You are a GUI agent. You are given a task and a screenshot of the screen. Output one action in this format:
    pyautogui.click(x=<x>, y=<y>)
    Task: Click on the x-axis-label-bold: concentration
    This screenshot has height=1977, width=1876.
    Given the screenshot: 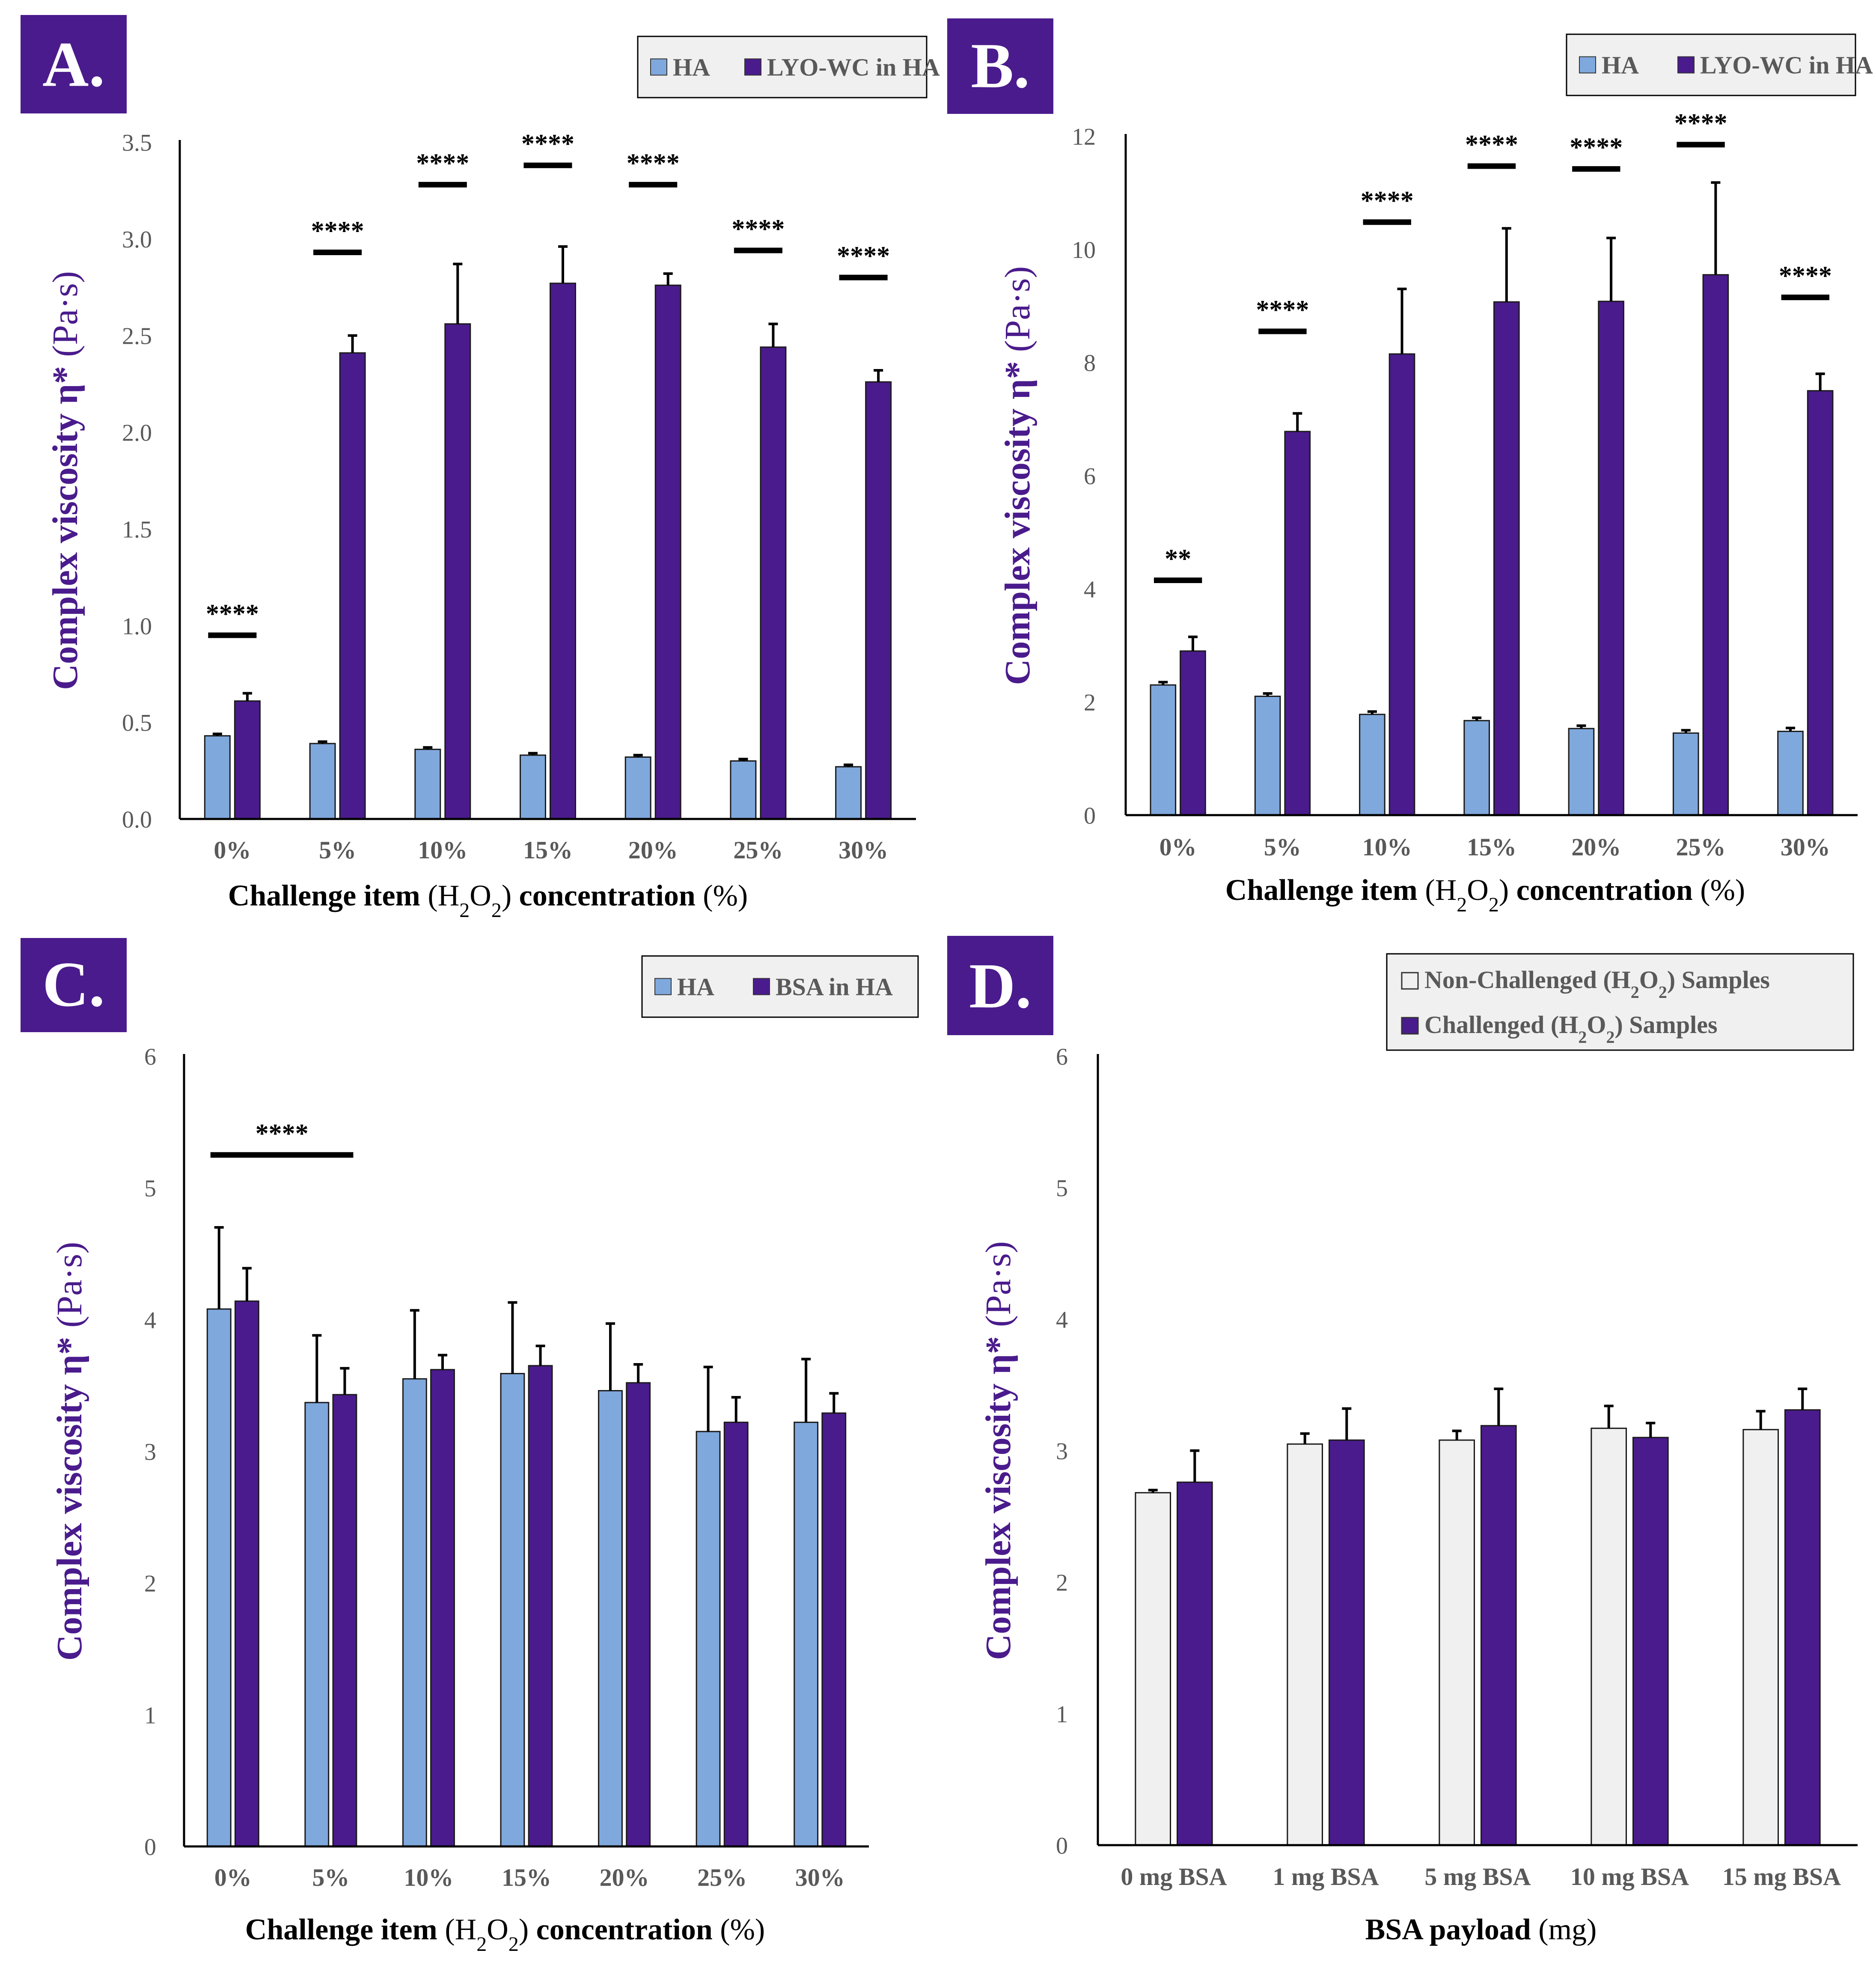 What is the action you would take?
    pyautogui.click(x=607, y=896)
    